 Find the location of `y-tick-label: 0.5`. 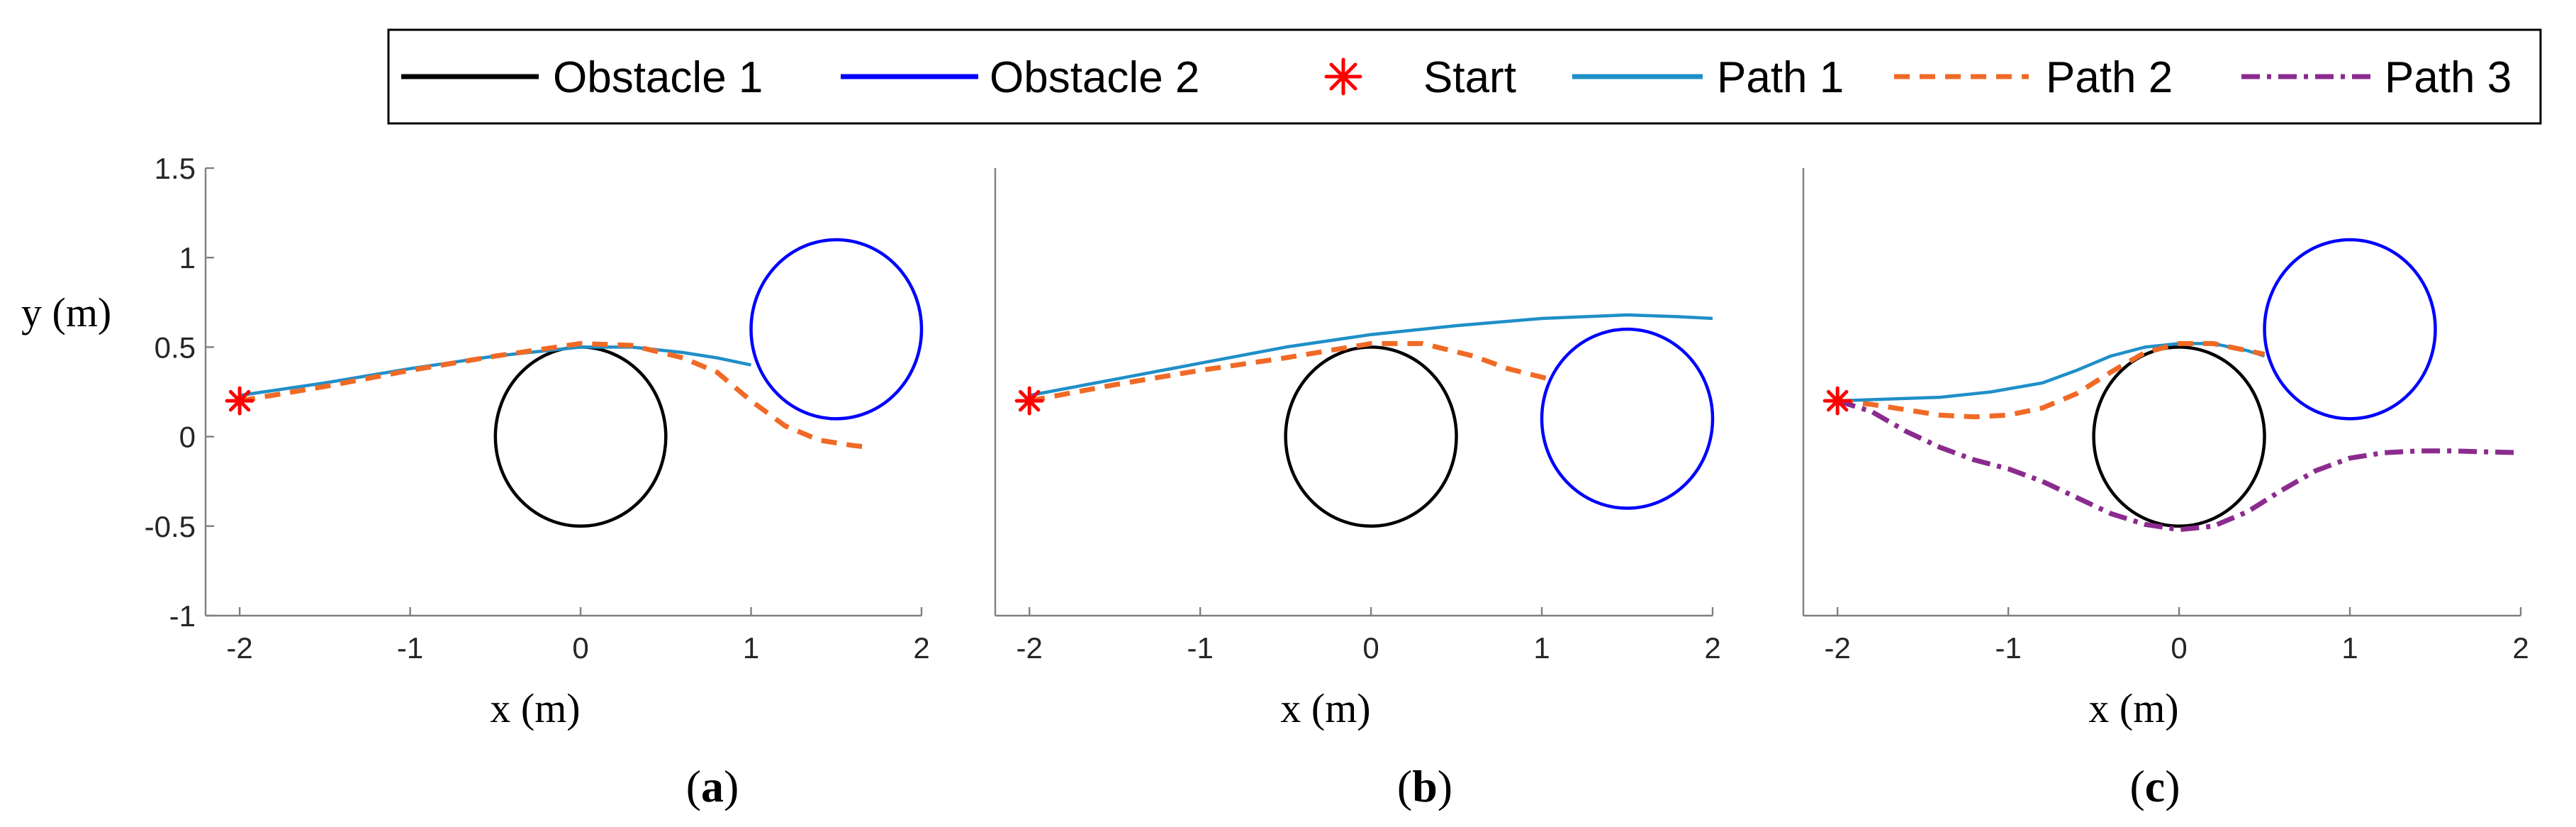

y-tick-label: 0.5 is located at coordinates (176, 347).